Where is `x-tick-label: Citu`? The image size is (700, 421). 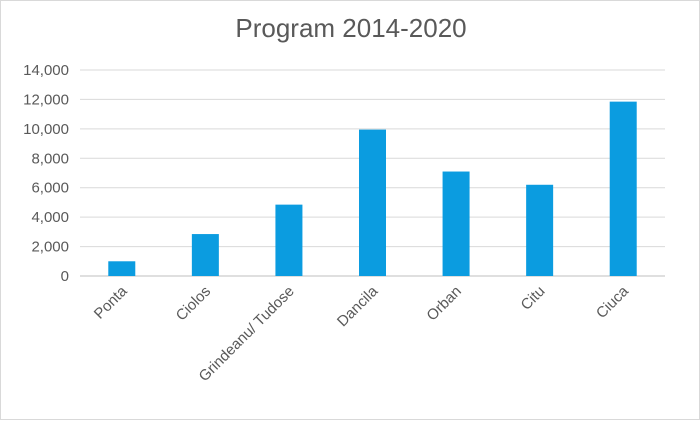 x-tick-label: Citu is located at coordinates (533, 298).